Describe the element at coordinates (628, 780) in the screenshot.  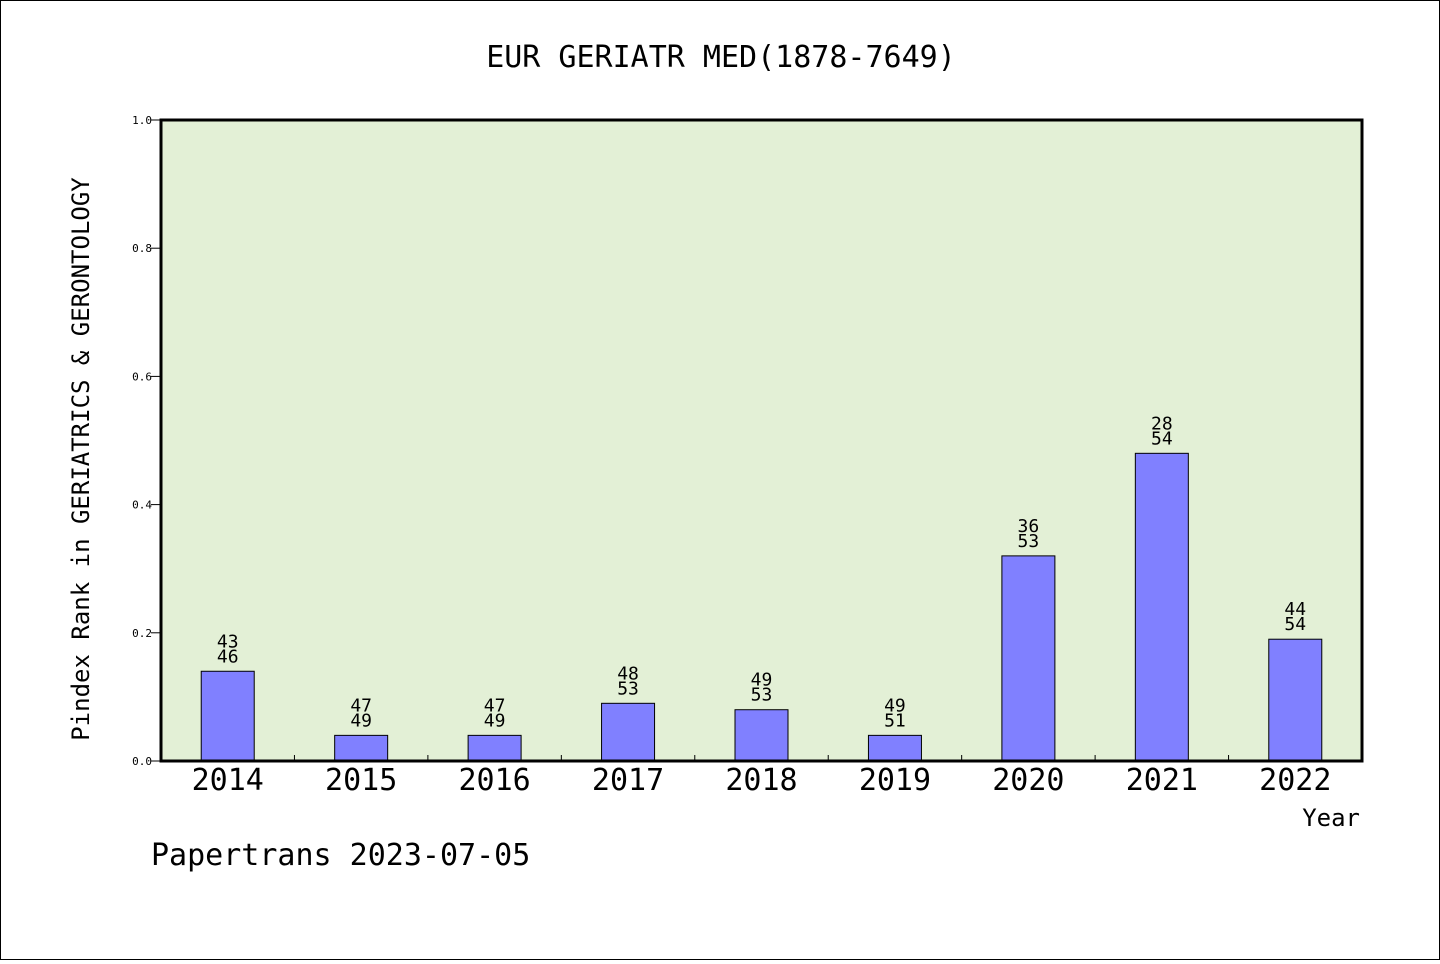
I see `x-tick-label: 2017` at that location.